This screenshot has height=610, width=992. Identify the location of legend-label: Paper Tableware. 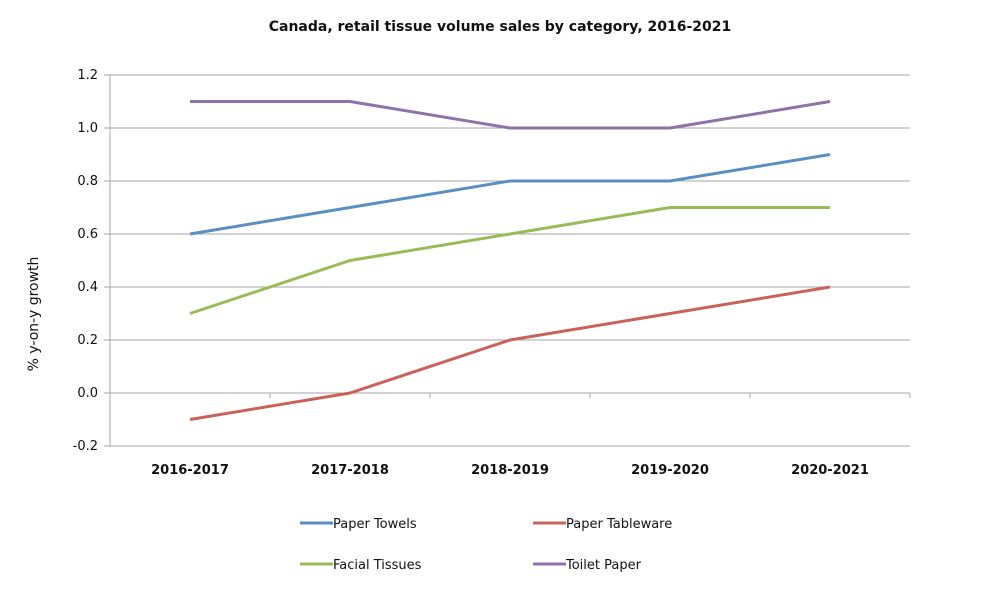
(619, 524).